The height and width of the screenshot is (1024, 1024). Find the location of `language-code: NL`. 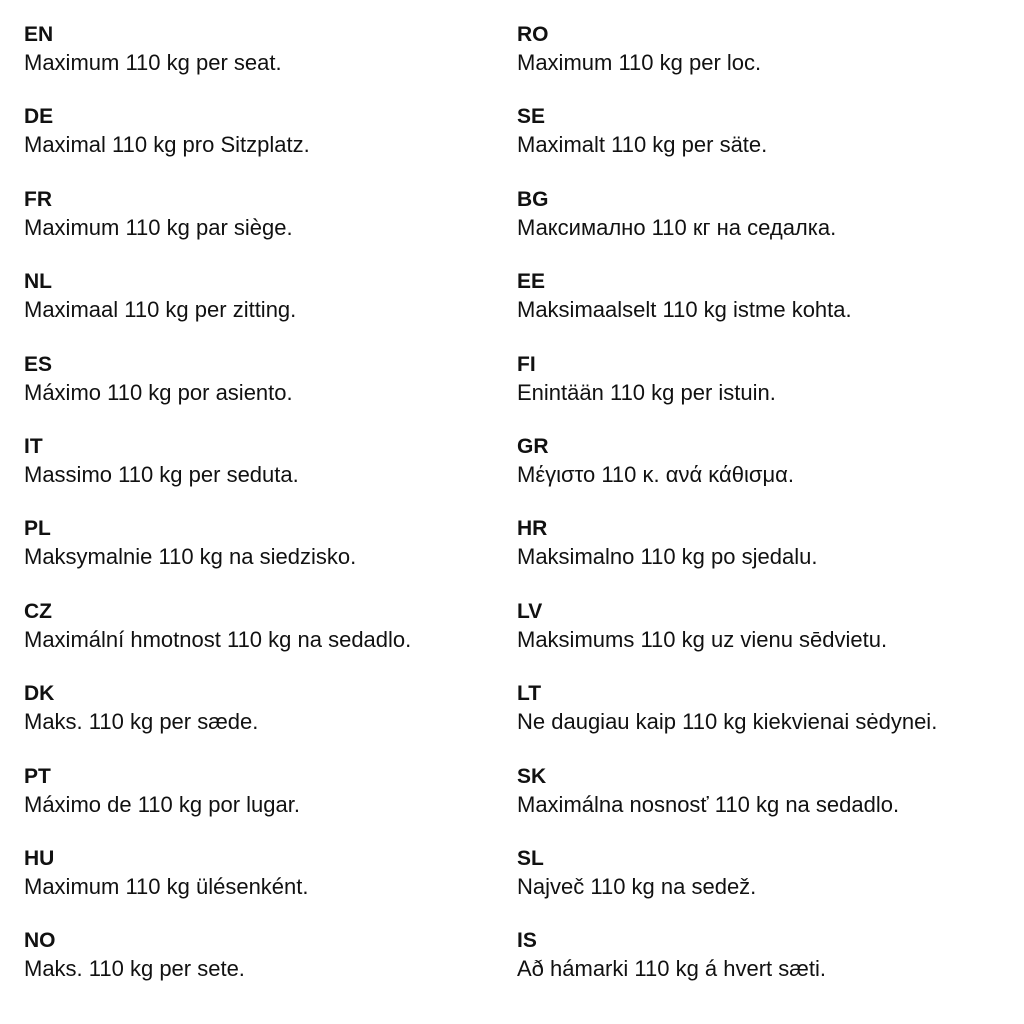

language-code: NL is located at coordinates (38, 282).